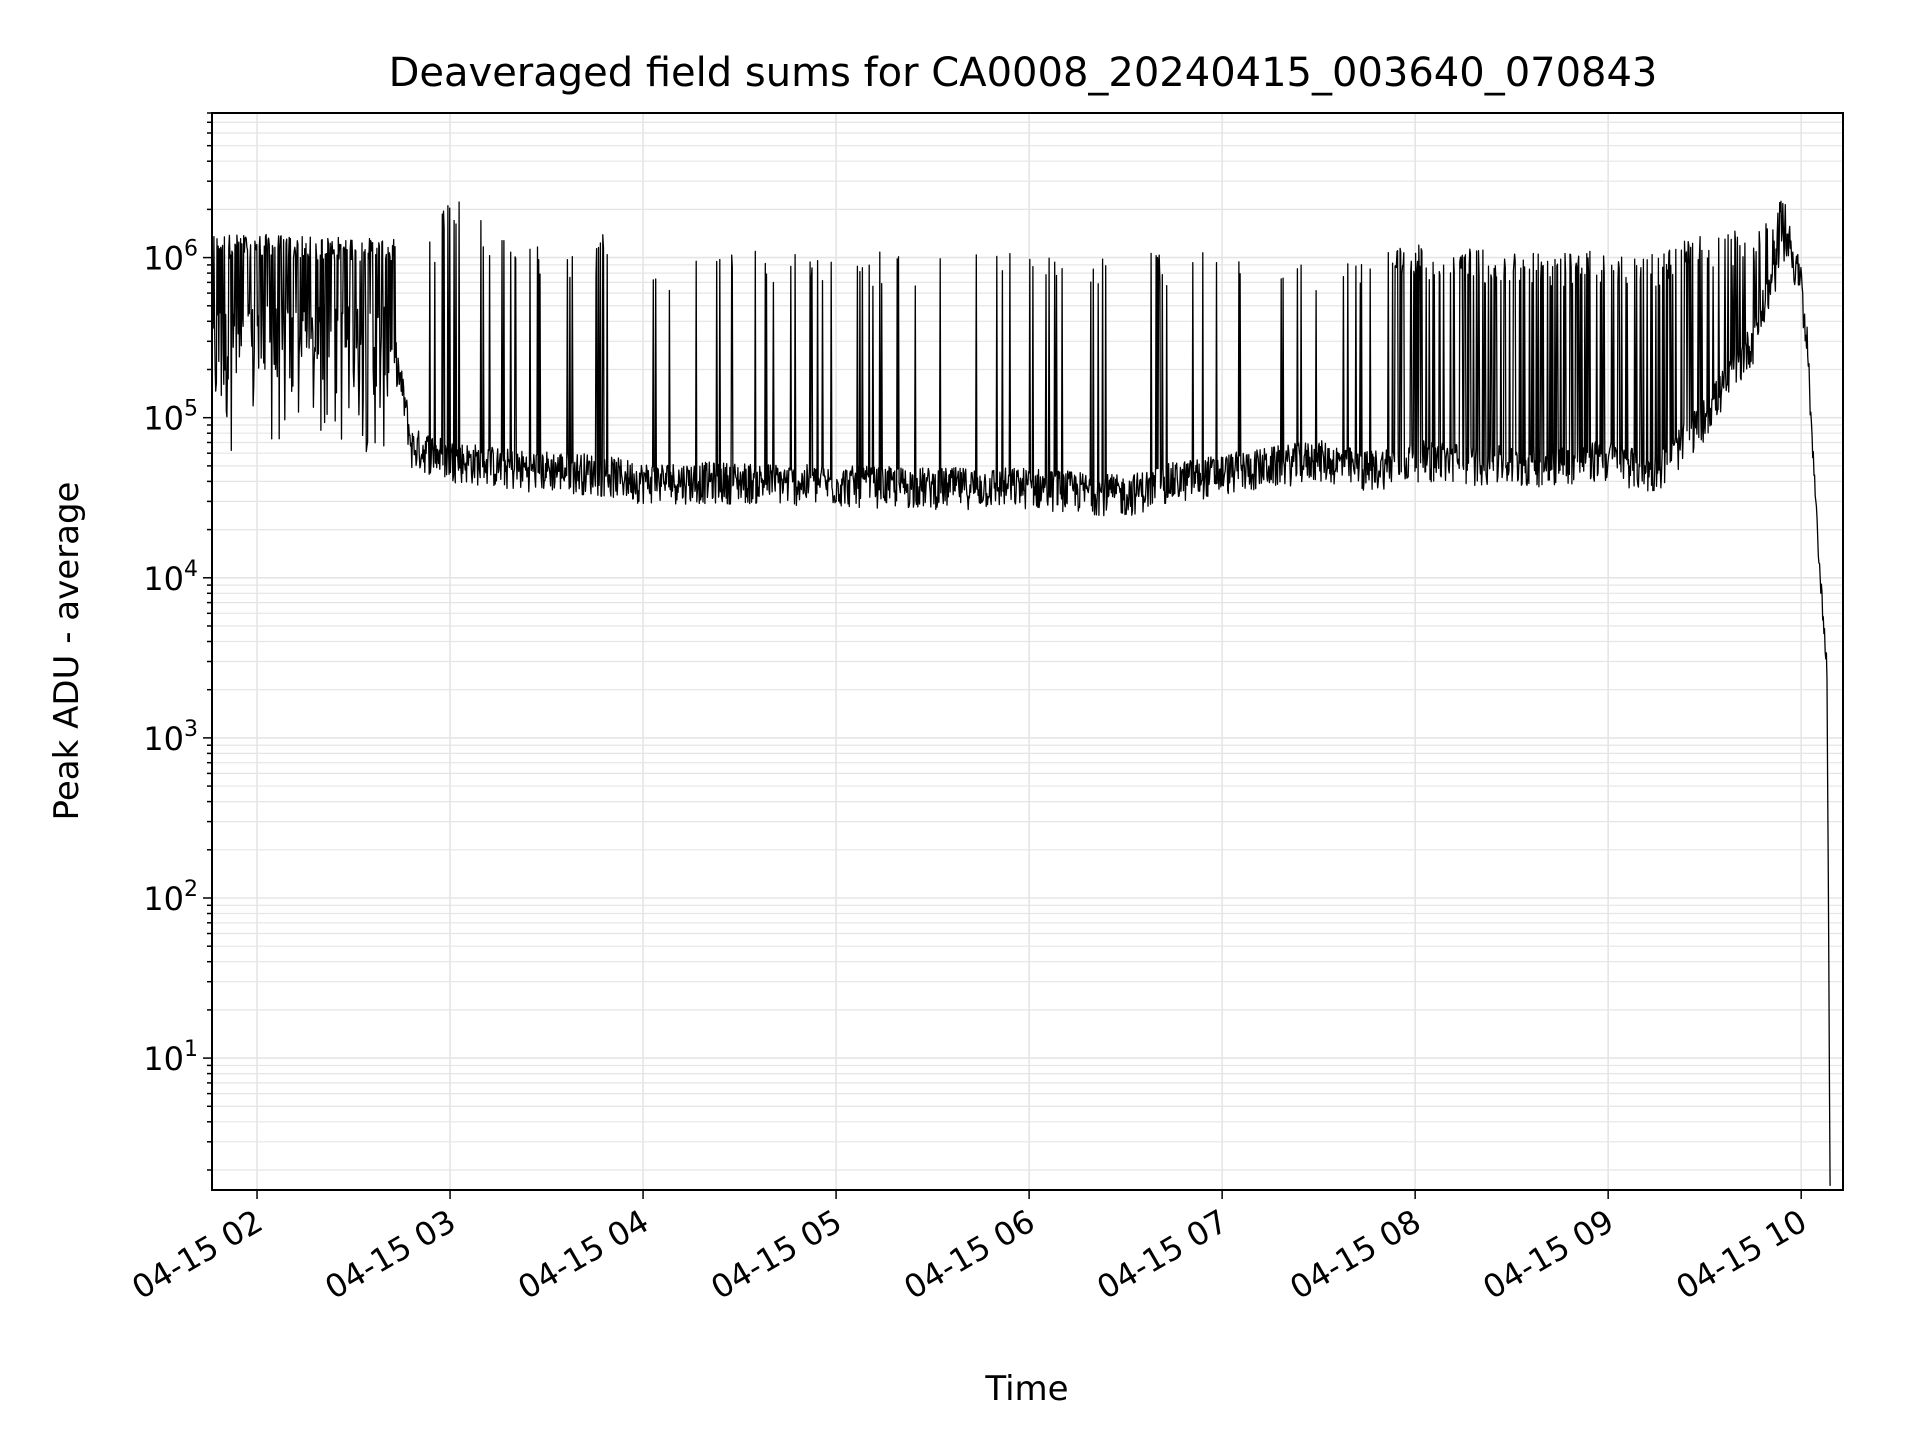 The image size is (1920, 1440). I want to click on y-axis-label: Peak ADU - average, so click(67, 651).